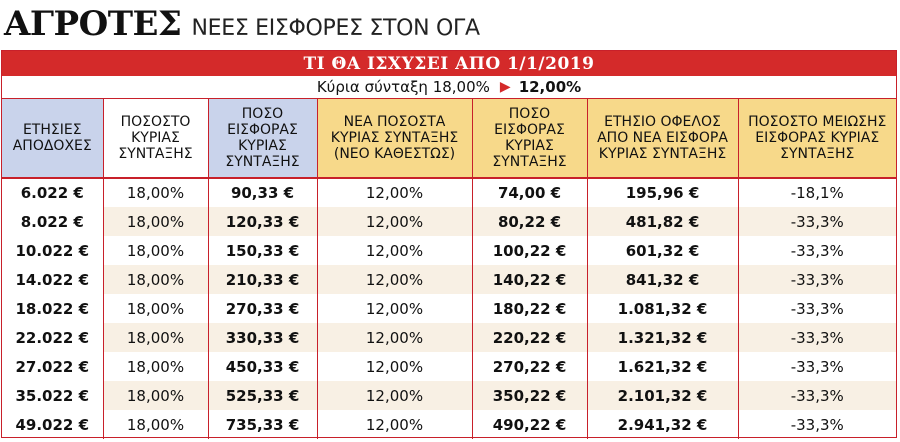  What do you see at coordinates (505, 87) in the screenshot?
I see `red-triangle-right-icon: ▶` at bounding box center [505, 87].